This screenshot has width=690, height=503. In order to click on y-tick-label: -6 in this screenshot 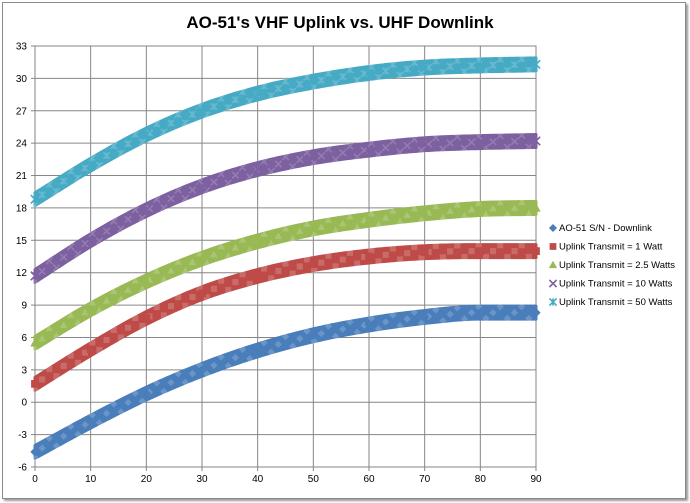, I will do `click(22, 468)`.